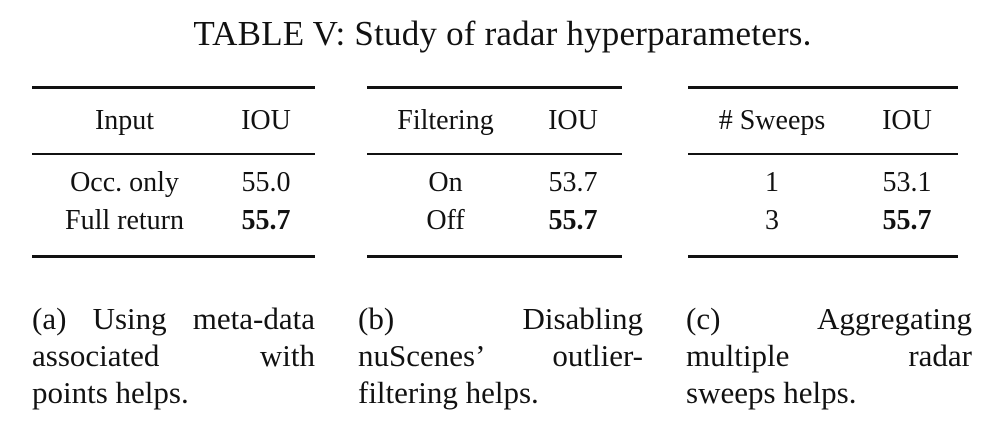 The width and height of the screenshot is (1005, 444). I want to click on header-row: # Sweeps IOU, so click(823, 121).